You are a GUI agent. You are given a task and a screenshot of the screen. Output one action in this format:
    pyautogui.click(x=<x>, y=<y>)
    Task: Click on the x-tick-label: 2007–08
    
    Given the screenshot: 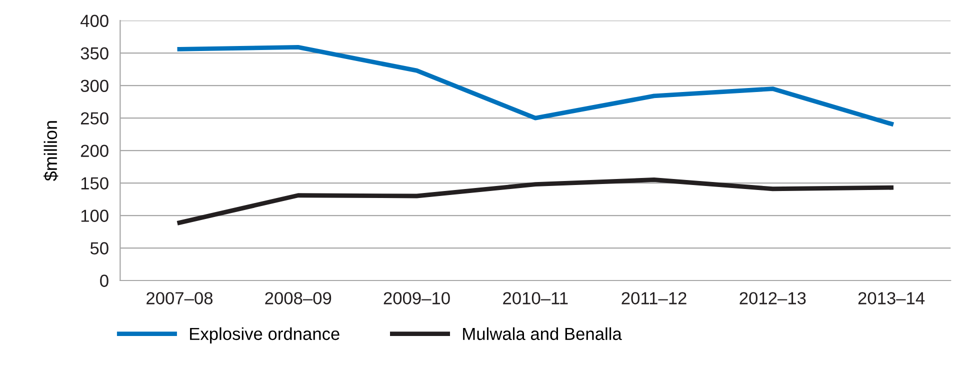 What is the action you would take?
    pyautogui.click(x=179, y=298)
    